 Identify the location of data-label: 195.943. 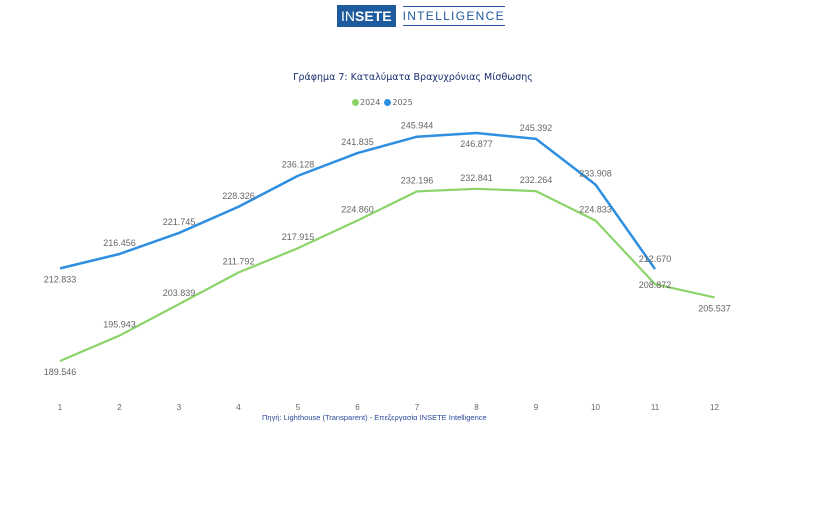
(119, 325).